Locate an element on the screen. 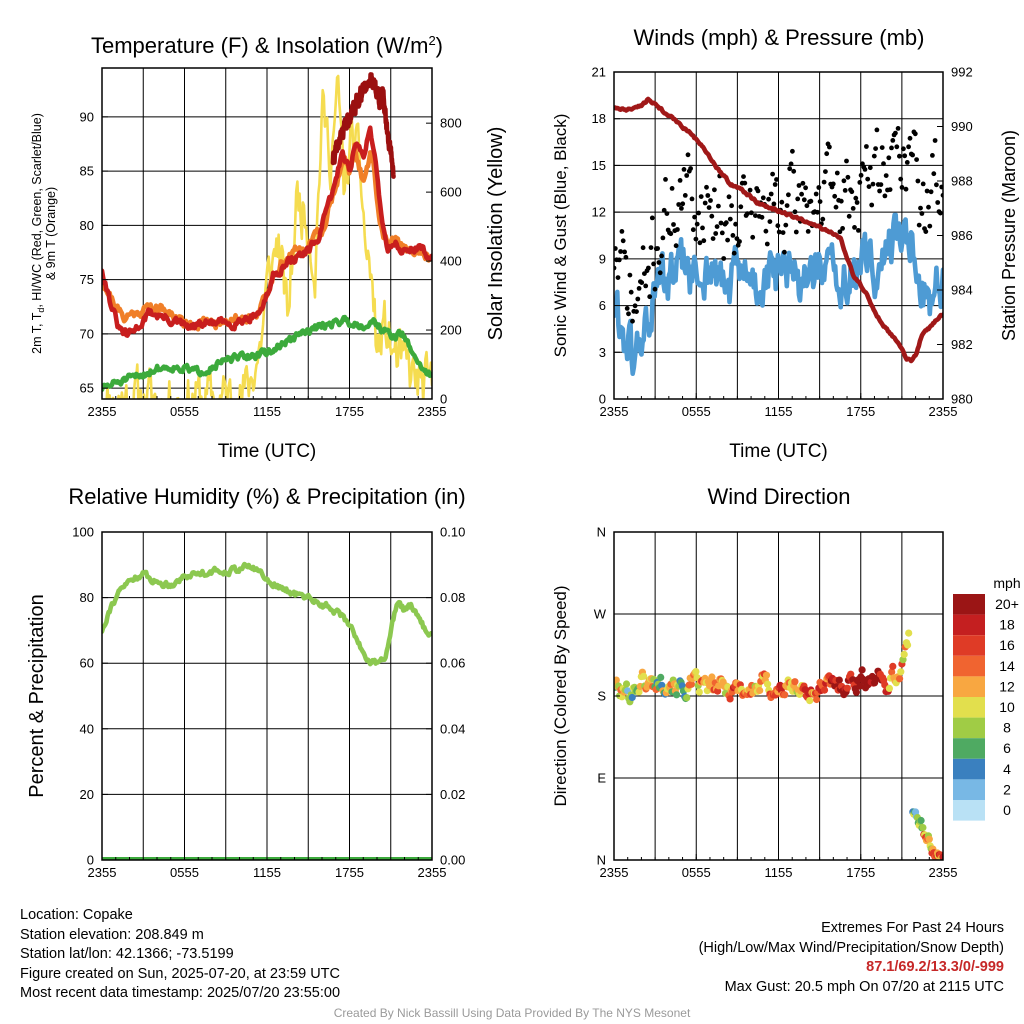 Image resolution: width=1024 pixels, height=1024 pixels. legend-label: 14 is located at coordinates (1007, 666).